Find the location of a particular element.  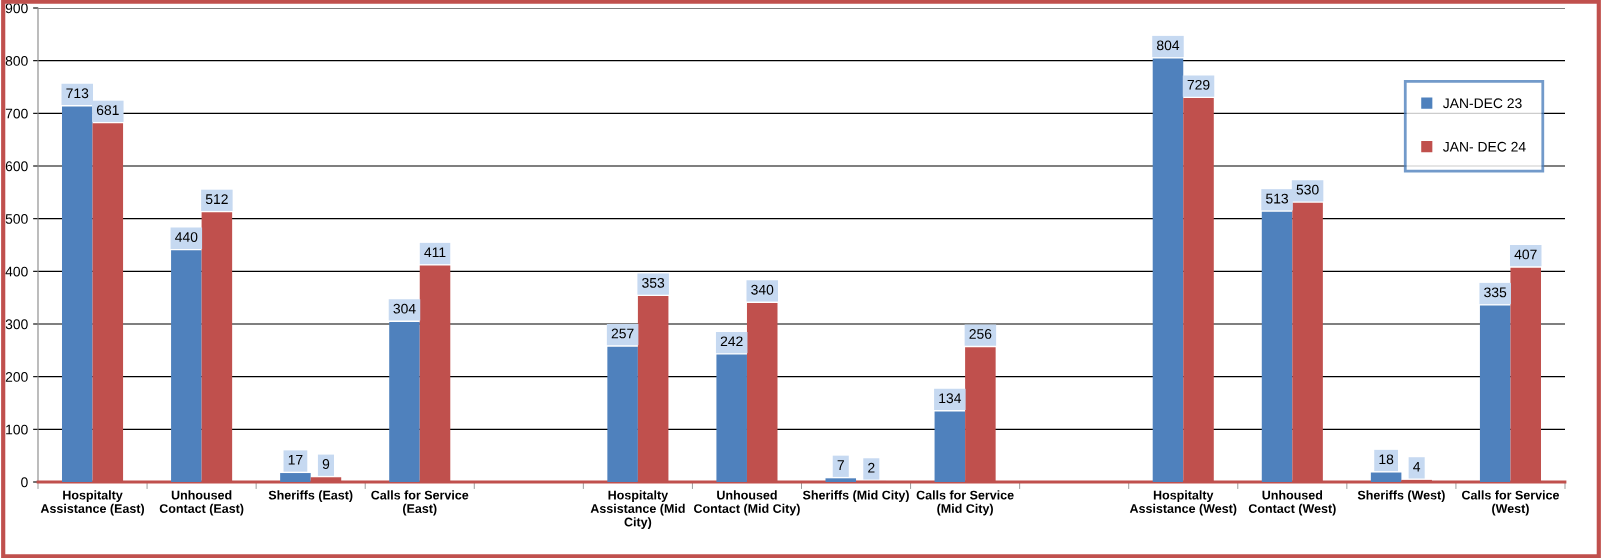

data-label: 512 is located at coordinates (216, 199).